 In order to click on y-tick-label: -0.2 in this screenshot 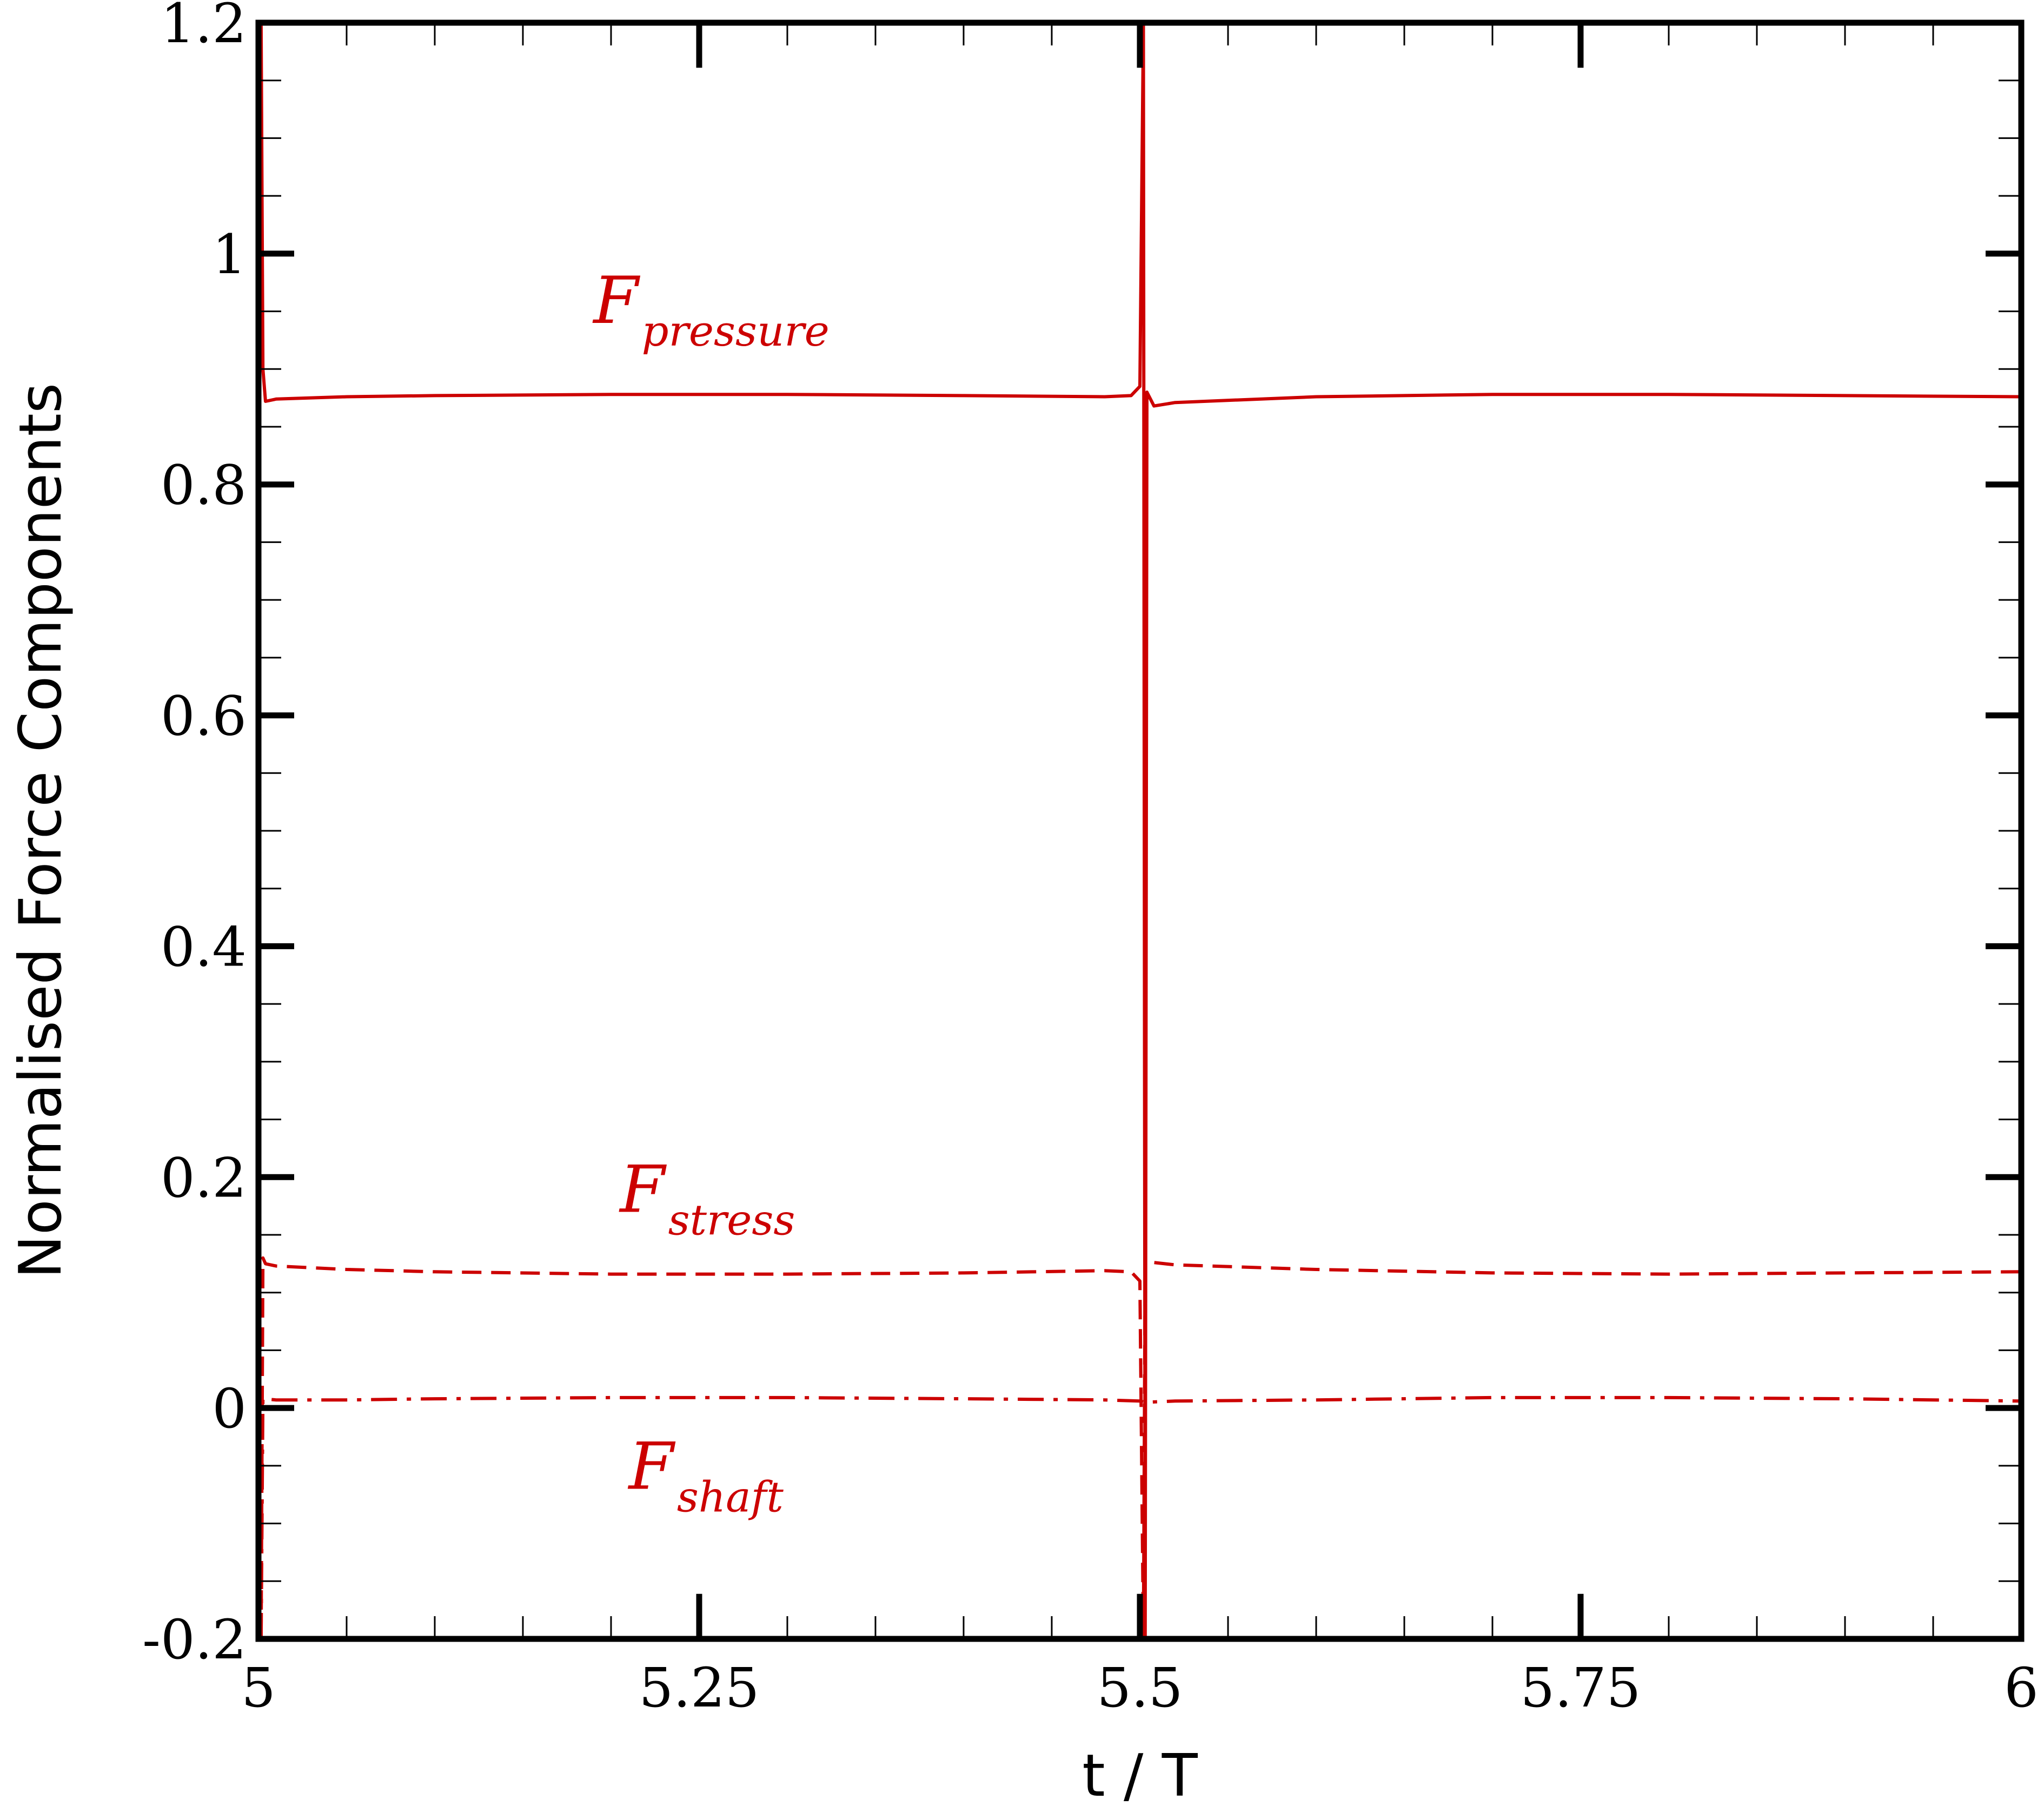, I will do `click(194, 1639)`.